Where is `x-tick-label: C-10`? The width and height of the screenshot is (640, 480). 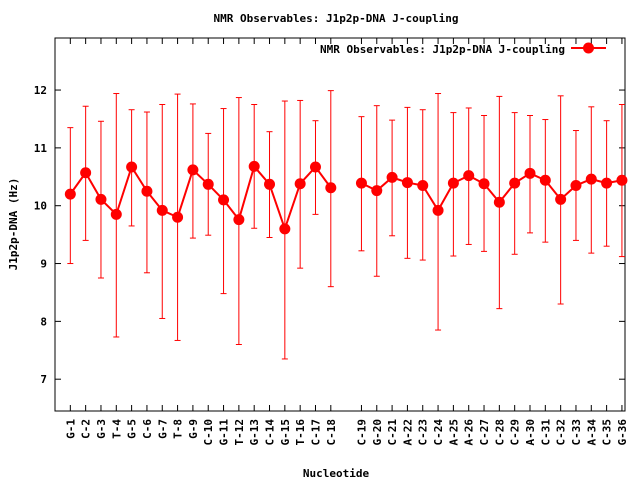
x-tick-label: C-10 is located at coordinates (208, 432).